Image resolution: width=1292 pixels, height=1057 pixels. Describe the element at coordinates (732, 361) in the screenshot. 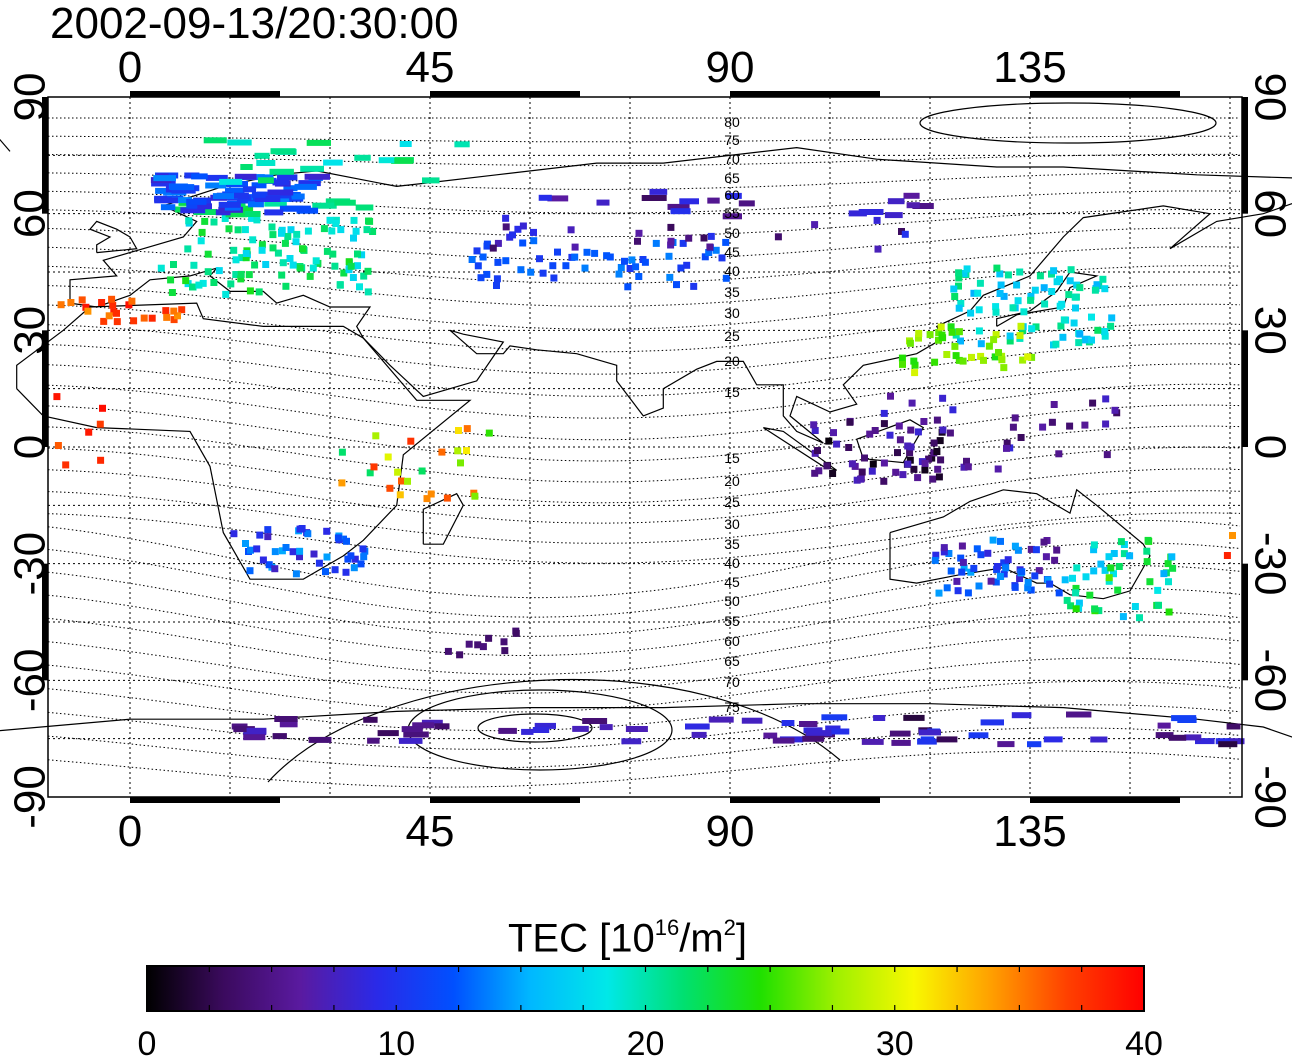

I see `contour-label: 20` at that location.